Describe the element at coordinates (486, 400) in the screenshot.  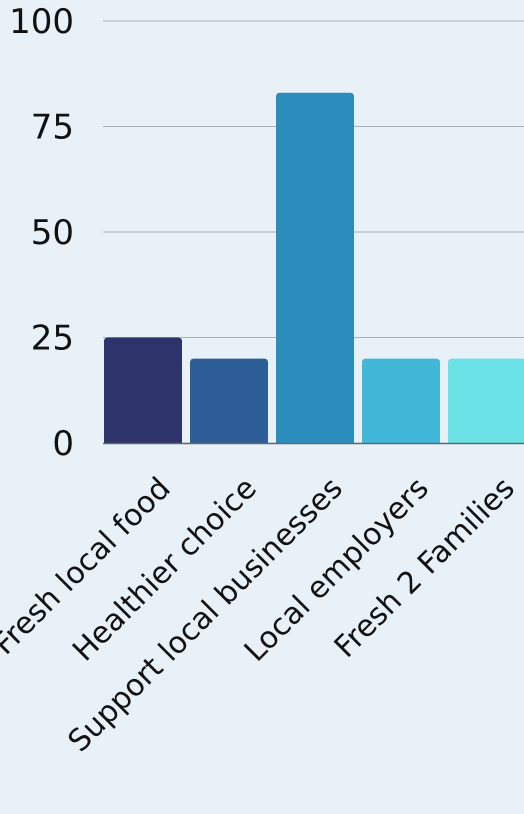
I see `bar-fresh-2-families` at that location.